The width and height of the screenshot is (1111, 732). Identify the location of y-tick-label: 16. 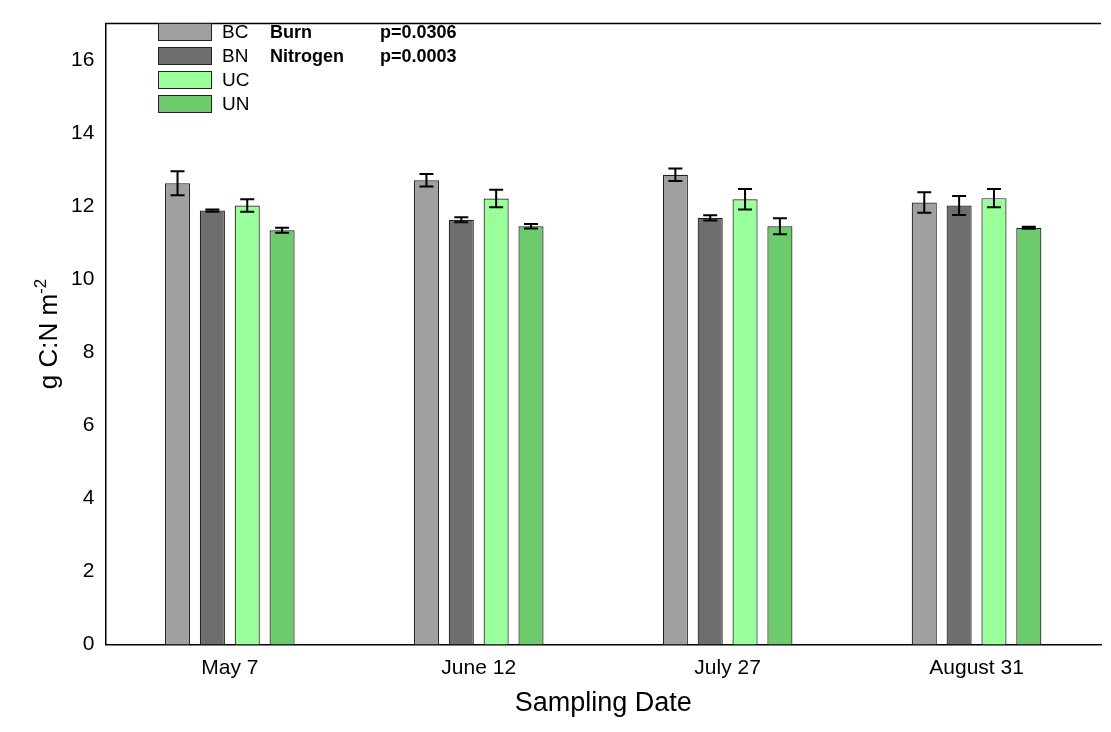
(83, 58).